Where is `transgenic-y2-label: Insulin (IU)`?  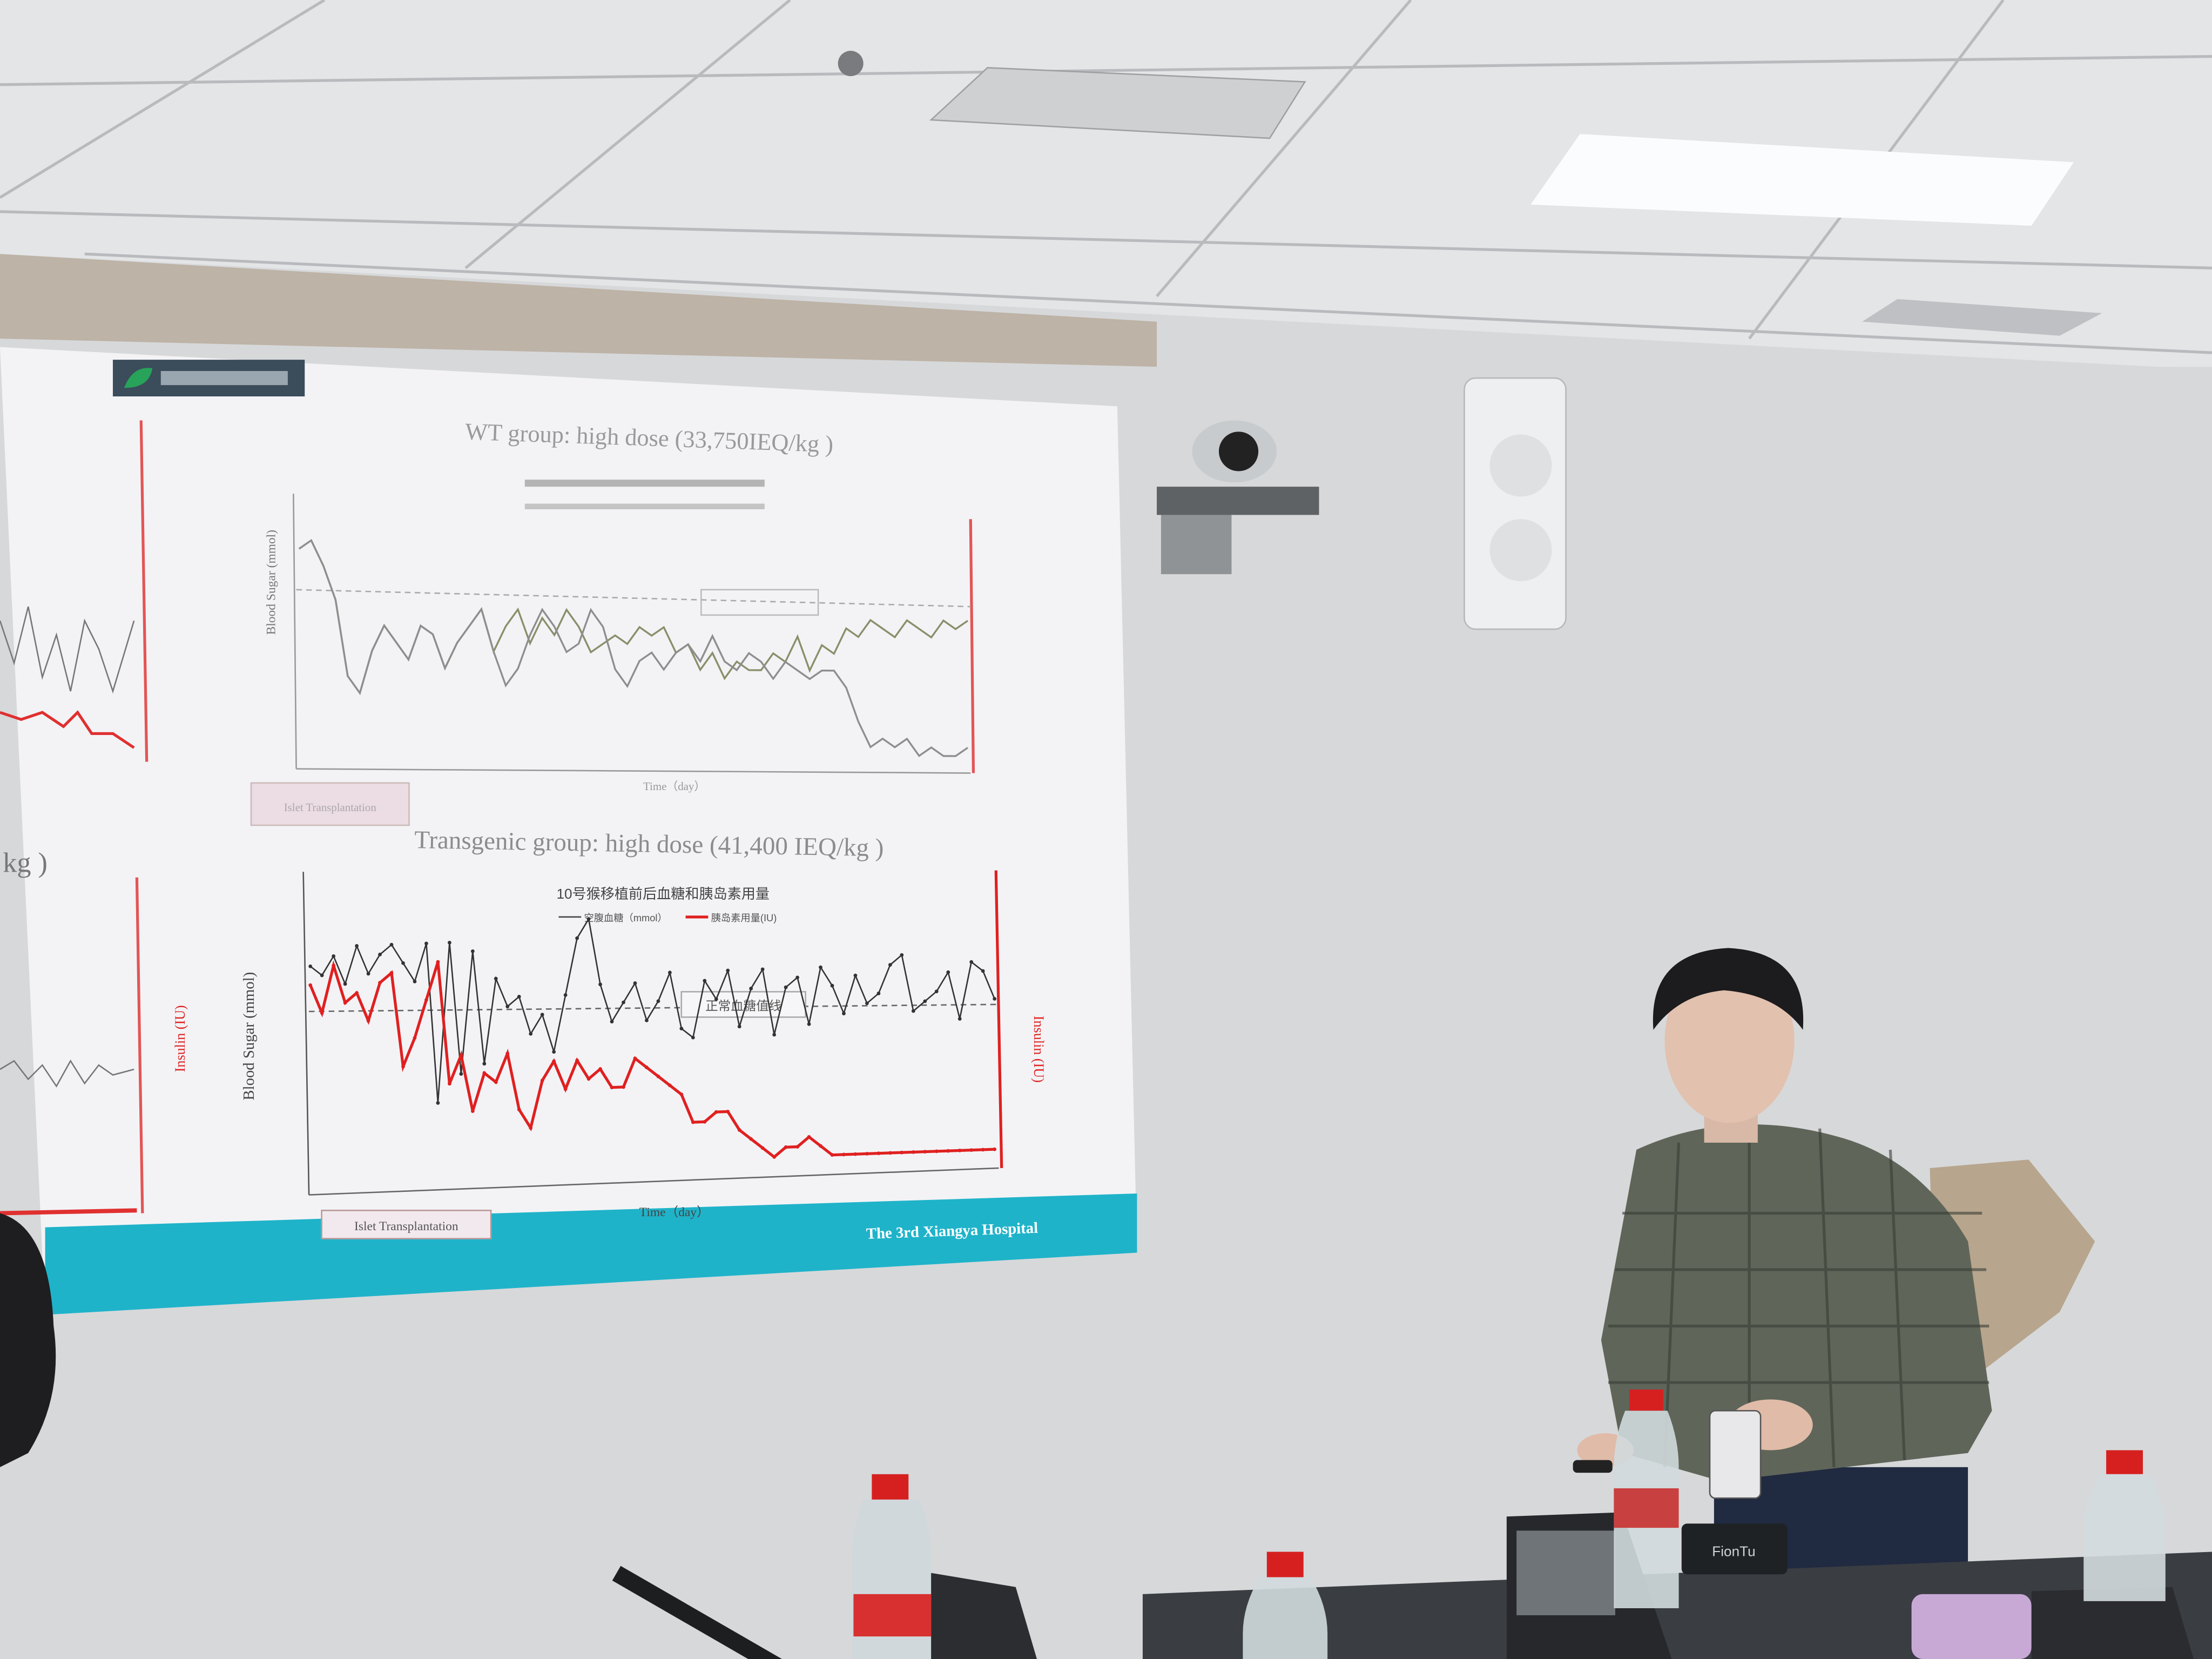
transgenic-y2-label: Insulin (IU) is located at coordinates (1039, 1049).